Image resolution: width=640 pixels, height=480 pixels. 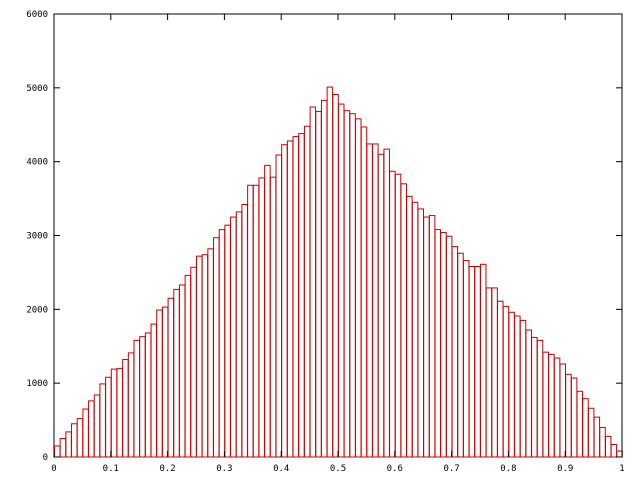 What do you see at coordinates (281, 469) in the screenshot?
I see `x-tick-label: 0.4` at bounding box center [281, 469].